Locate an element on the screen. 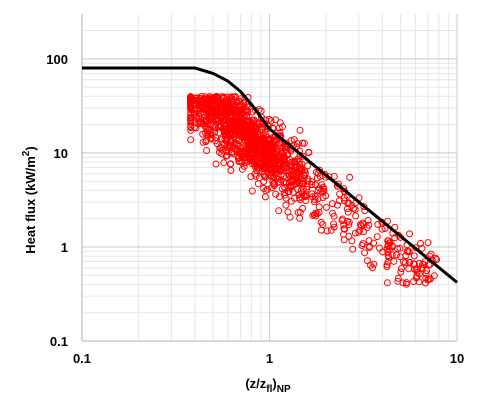 This screenshot has width=479, height=411. x-tick-label: 1 is located at coordinates (269, 358).